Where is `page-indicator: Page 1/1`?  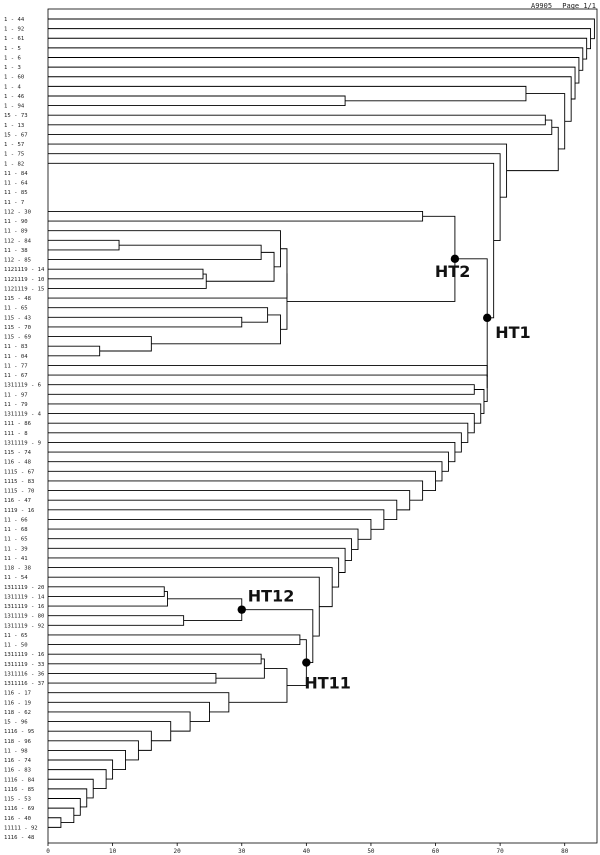 page-indicator: Page 1/1 is located at coordinates (579, 6).